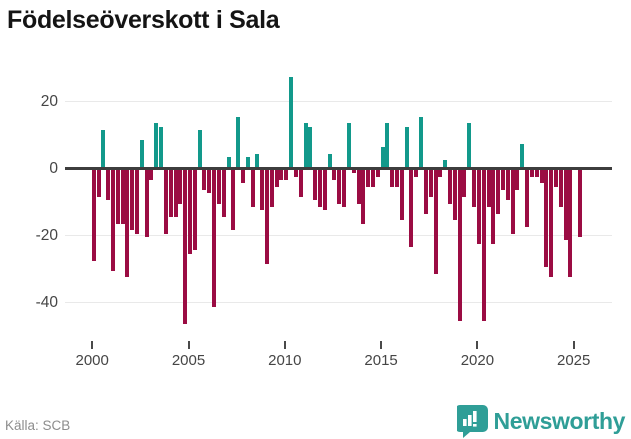  What do you see at coordinates (559, 420) in the screenshot?
I see `brand-wordmark: Newsworthy` at bounding box center [559, 420].